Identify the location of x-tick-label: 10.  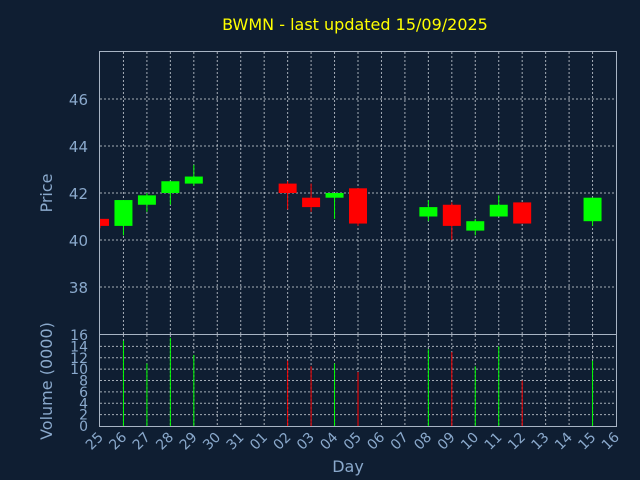
(470, 442).